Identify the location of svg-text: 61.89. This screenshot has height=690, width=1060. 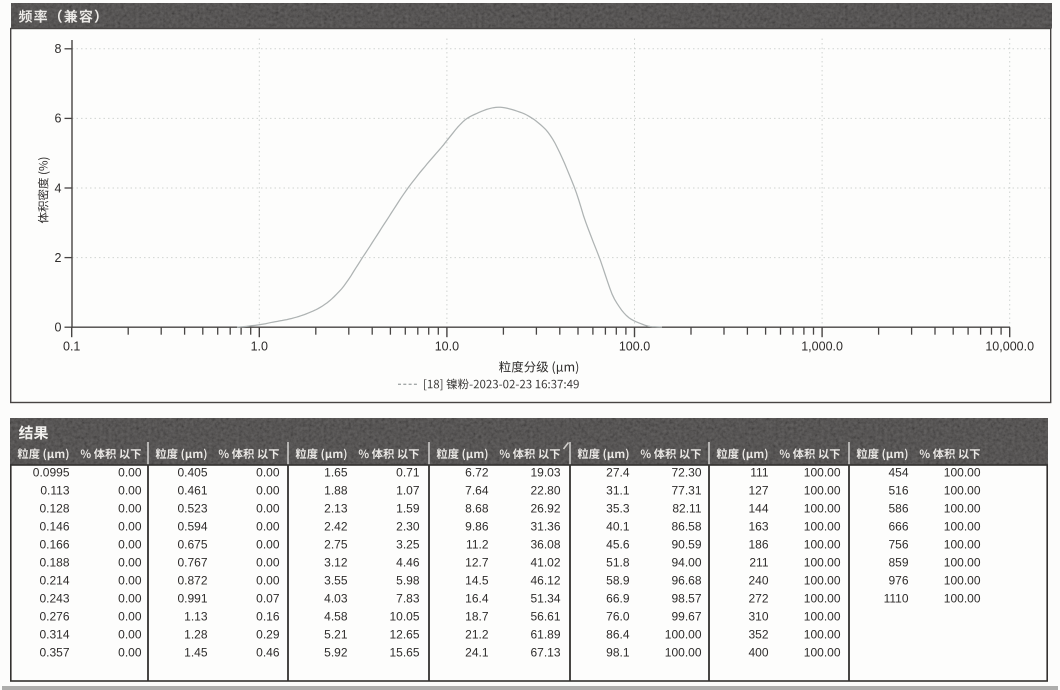
(545, 634).